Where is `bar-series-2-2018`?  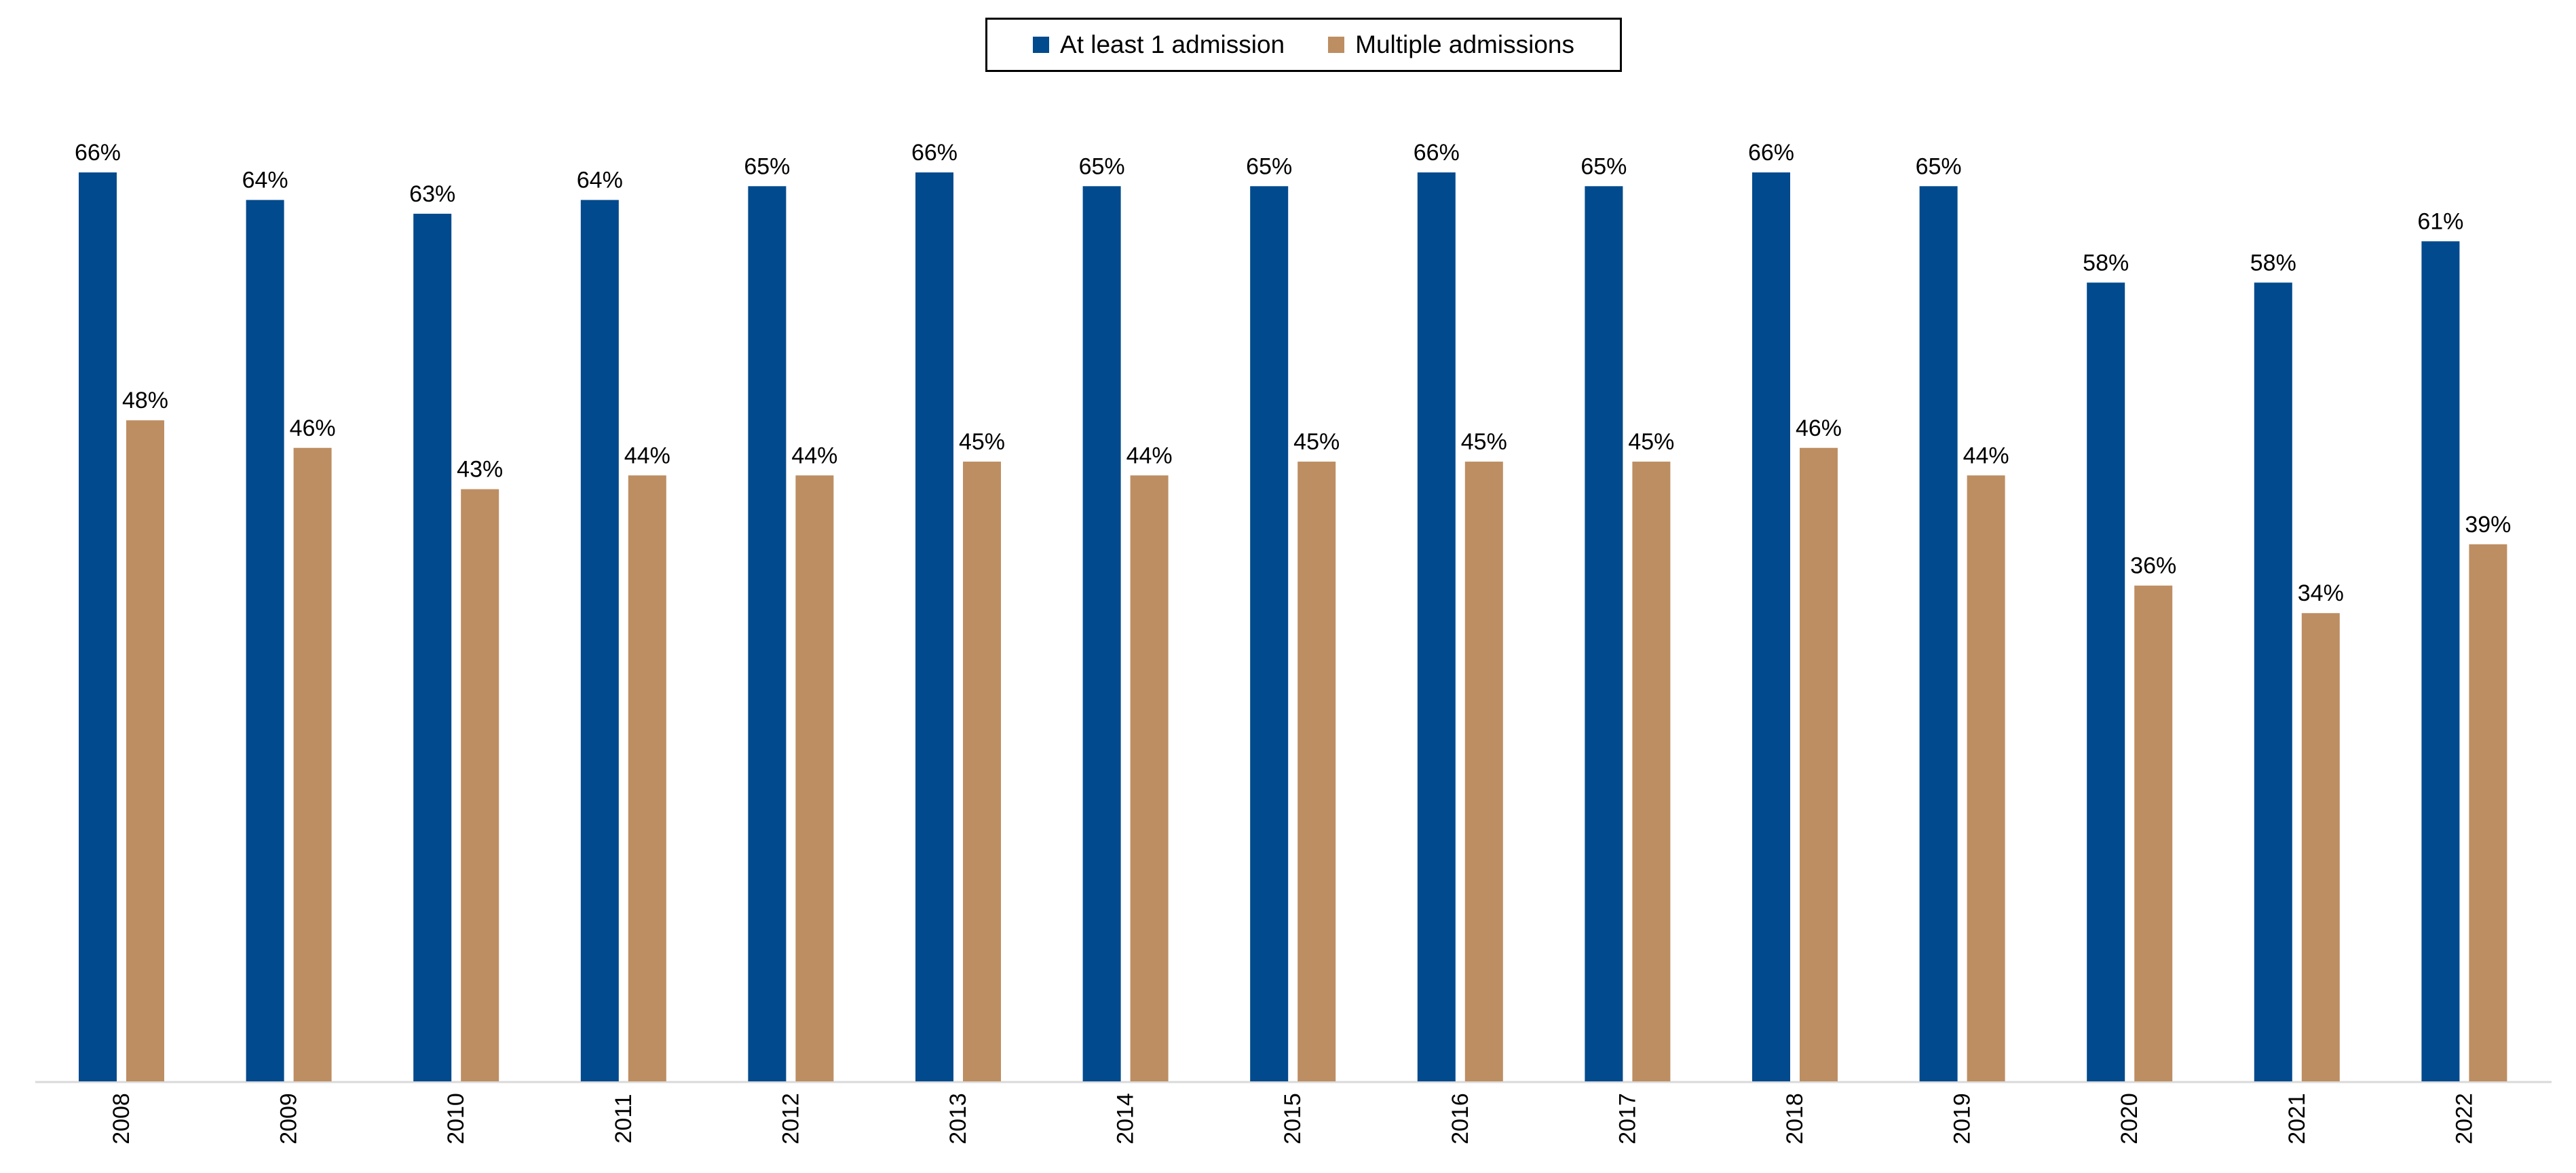 bar-series-2-2018 is located at coordinates (1819, 764).